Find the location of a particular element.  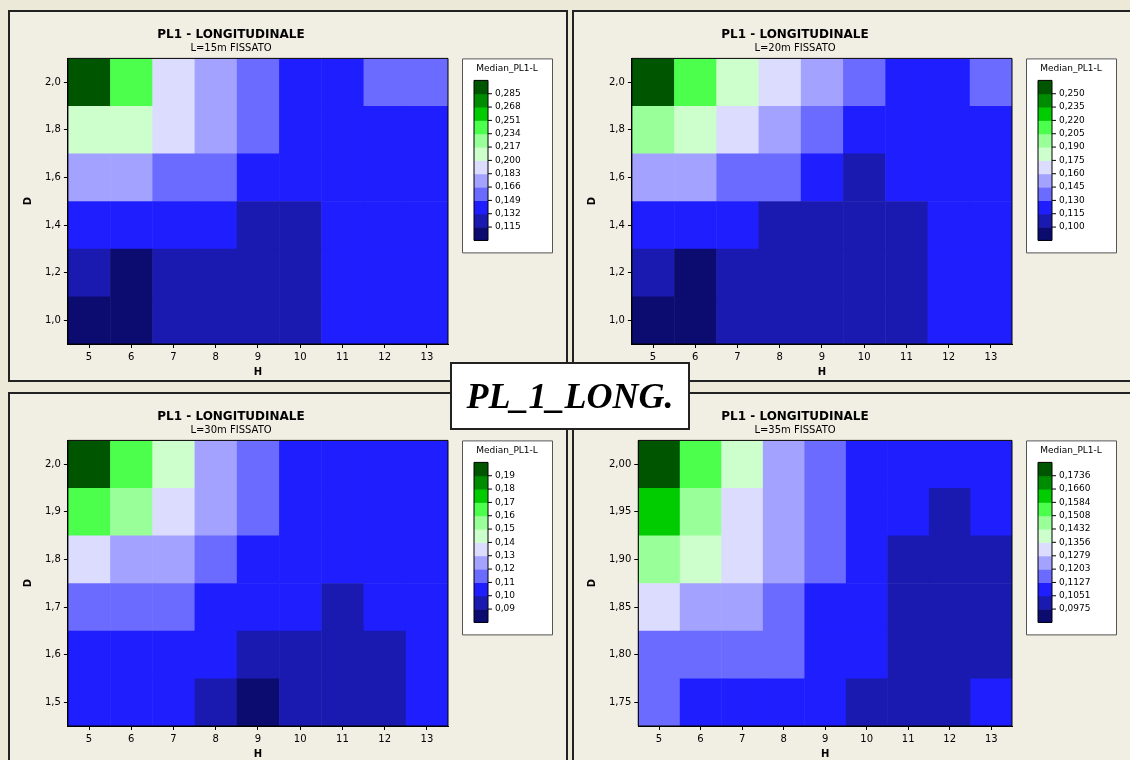

color-bar-label: 0,250 is located at coordinates (1072, 93).